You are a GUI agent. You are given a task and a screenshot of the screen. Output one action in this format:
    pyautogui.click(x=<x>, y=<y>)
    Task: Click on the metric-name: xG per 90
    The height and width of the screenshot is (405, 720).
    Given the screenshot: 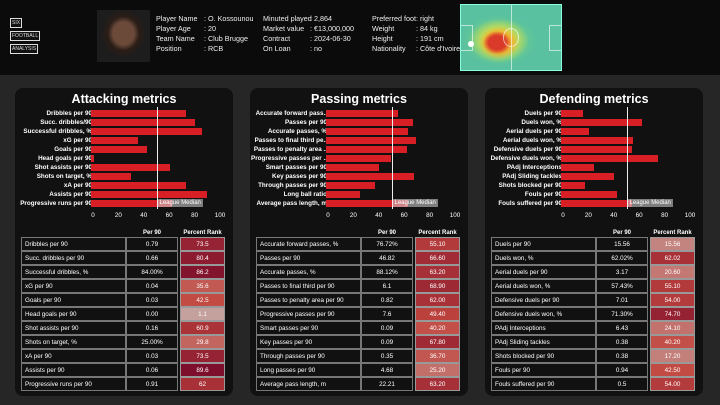 What is the action you would take?
    pyautogui.click(x=73, y=286)
    